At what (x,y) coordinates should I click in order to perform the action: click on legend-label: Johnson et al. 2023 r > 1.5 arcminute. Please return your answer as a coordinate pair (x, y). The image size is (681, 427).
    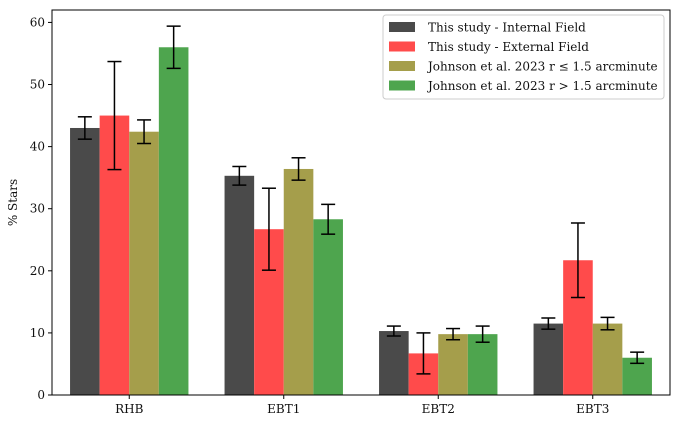
    Looking at the image, I should click on (542, 86).